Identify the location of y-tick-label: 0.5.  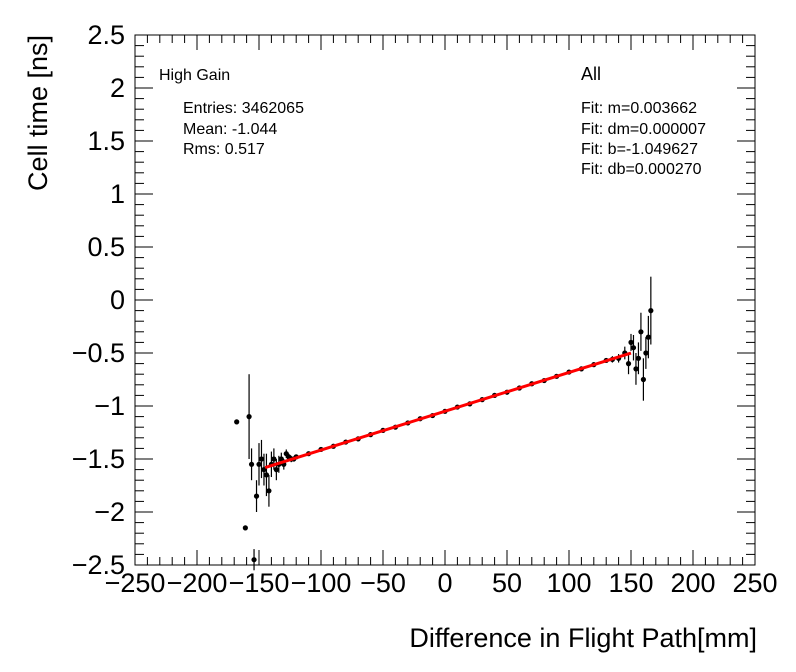
(106, 247).